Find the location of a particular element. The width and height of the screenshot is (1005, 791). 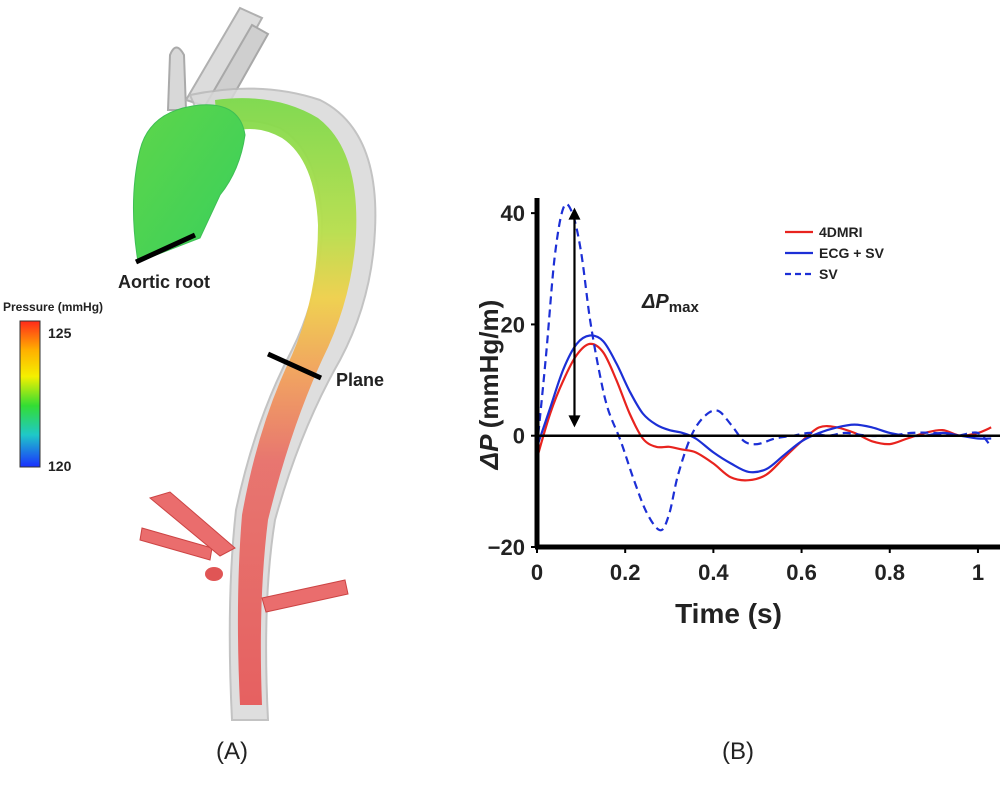

x-tick-label: 0.6 is located at coordinates (801, 572).